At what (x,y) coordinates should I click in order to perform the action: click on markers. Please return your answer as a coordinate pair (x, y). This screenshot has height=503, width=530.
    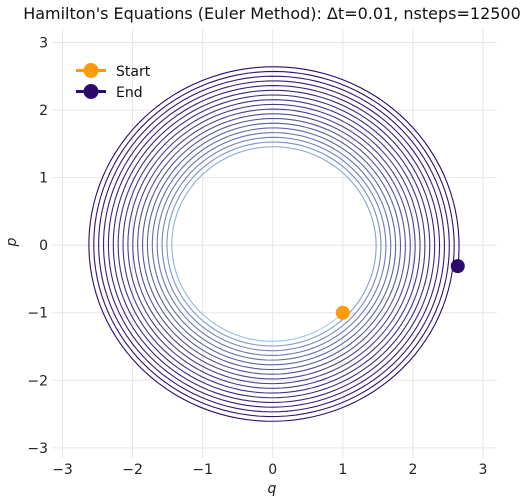
    Looking at the image, I should click on (400, 289).